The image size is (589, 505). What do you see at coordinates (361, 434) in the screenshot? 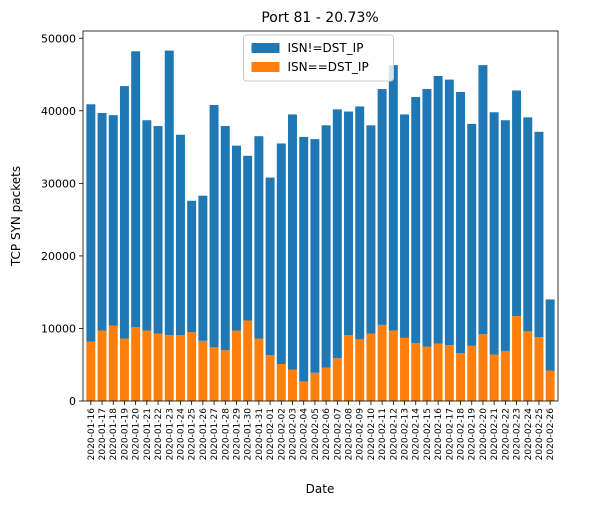
I see `x-tick-label: 2020-02-09` at bounding box center [361, 434].